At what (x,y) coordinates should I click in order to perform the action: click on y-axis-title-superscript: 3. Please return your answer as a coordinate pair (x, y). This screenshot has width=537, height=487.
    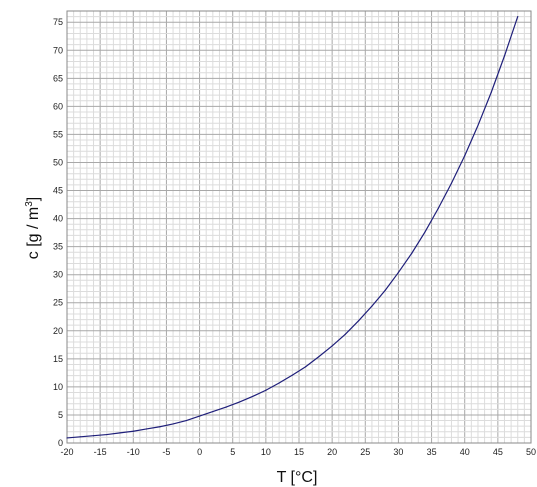
    Looking at the image, I should click on (29, 204).